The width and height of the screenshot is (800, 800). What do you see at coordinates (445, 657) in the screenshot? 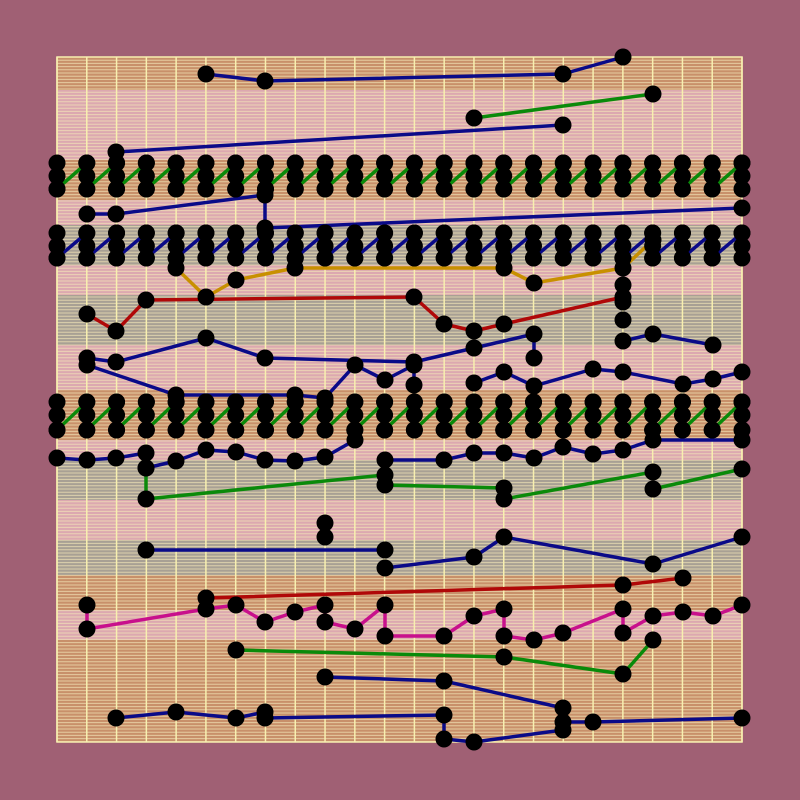
I see `green-edge` at bounding box center [445, 657].